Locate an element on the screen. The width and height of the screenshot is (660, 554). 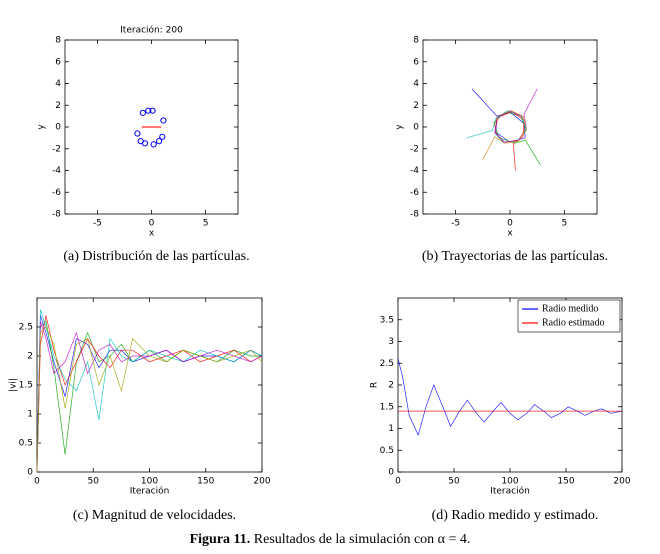
y-tick-label: 3 is located at coordinates (391, 342).